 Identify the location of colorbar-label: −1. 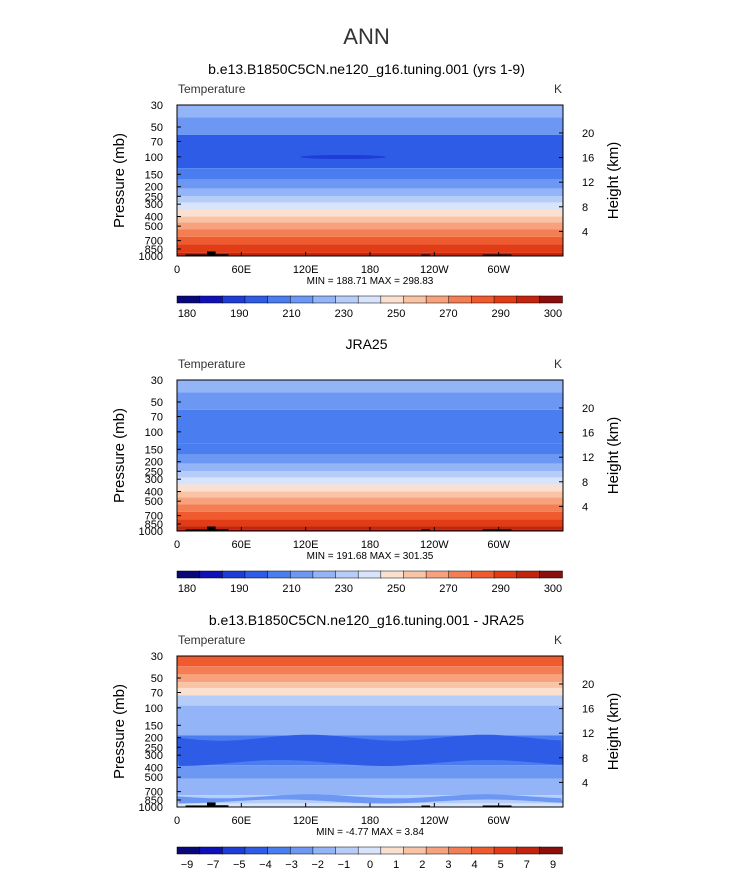
(344, 865).